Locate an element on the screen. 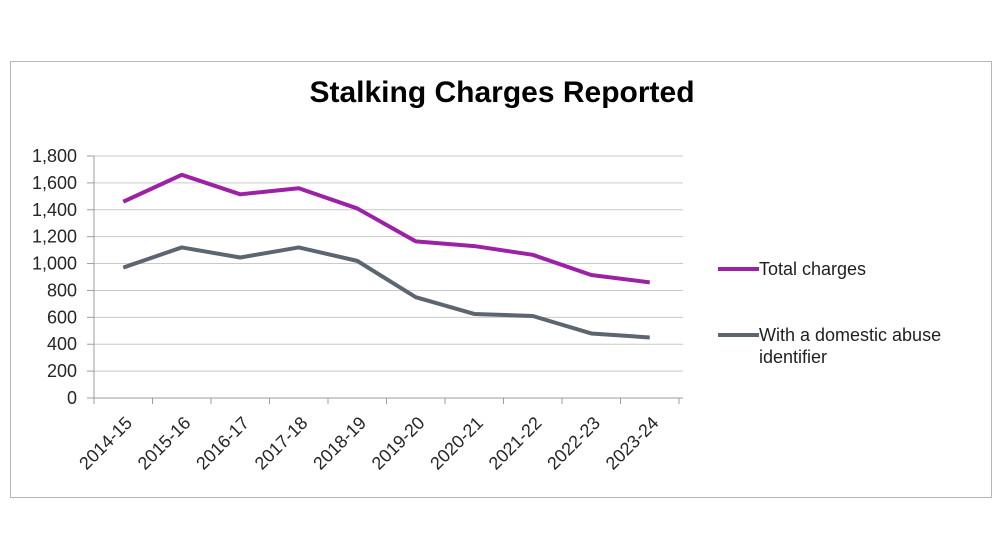 The image size is (1000, 560). y-axis-tick-label: 600 is located at coordinates (62, 317).